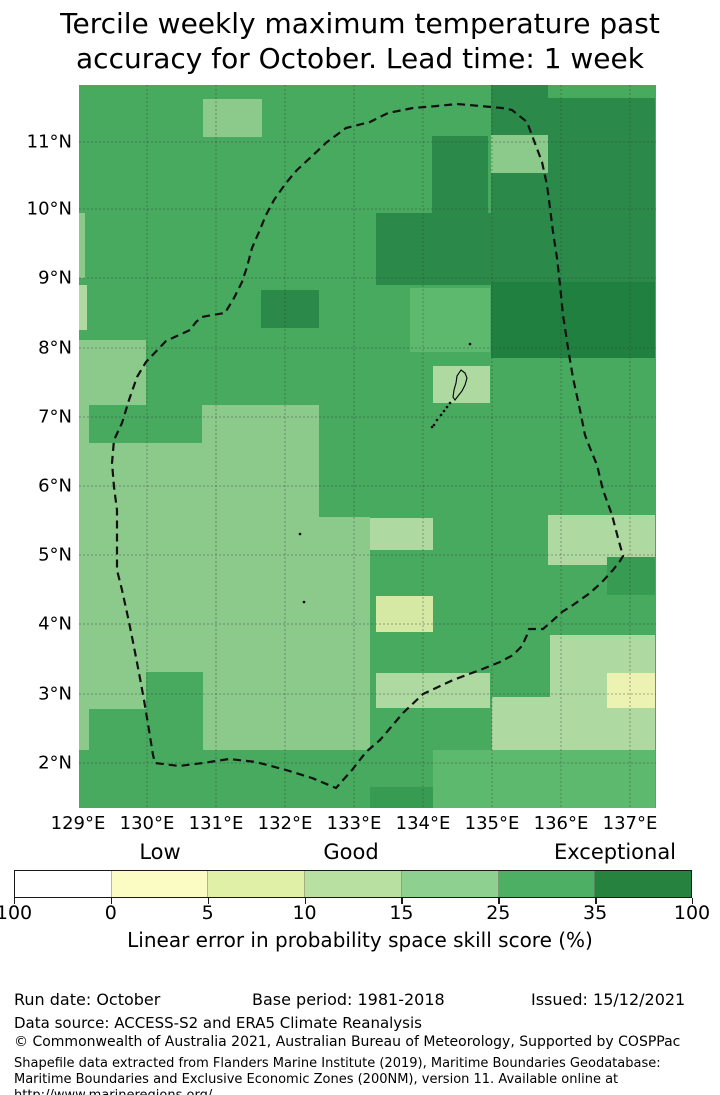 The height and width of the screenshot is (1095, 720). I want to click on x-tick-label: 136°E, so click(561, 823).